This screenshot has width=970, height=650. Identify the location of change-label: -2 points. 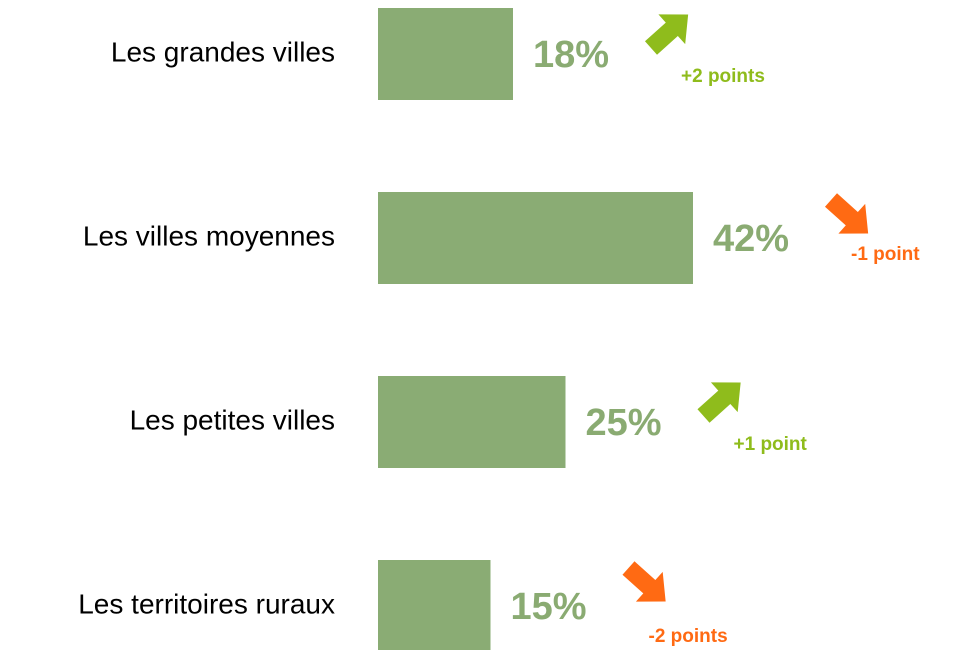
(688, 636).